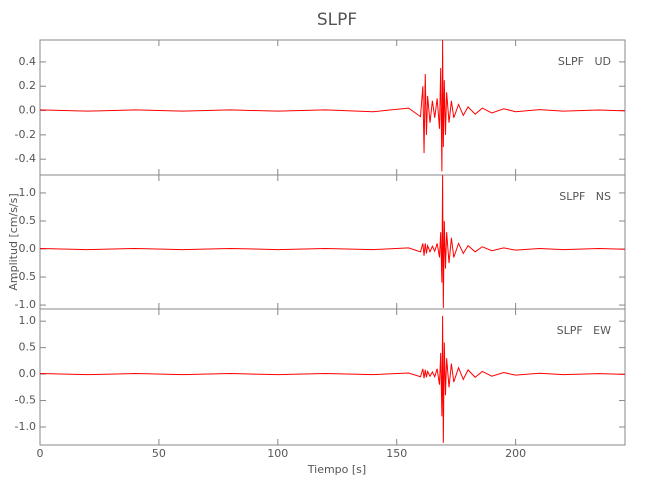 The image size is (650, 500). I want to click on x-tick-label: 200, so click(515, 453).